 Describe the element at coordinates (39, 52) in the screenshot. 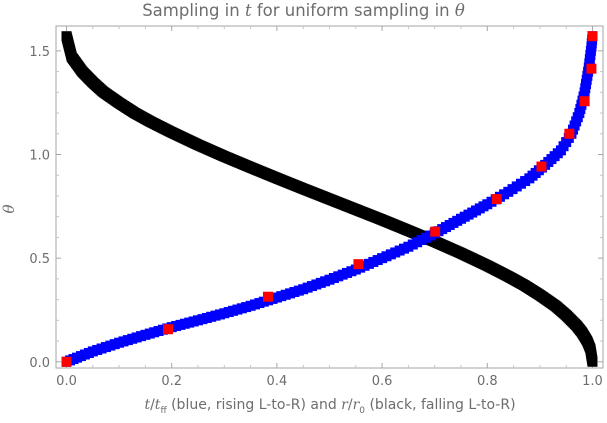

I see `y-tick-label: 1.5` at that location.